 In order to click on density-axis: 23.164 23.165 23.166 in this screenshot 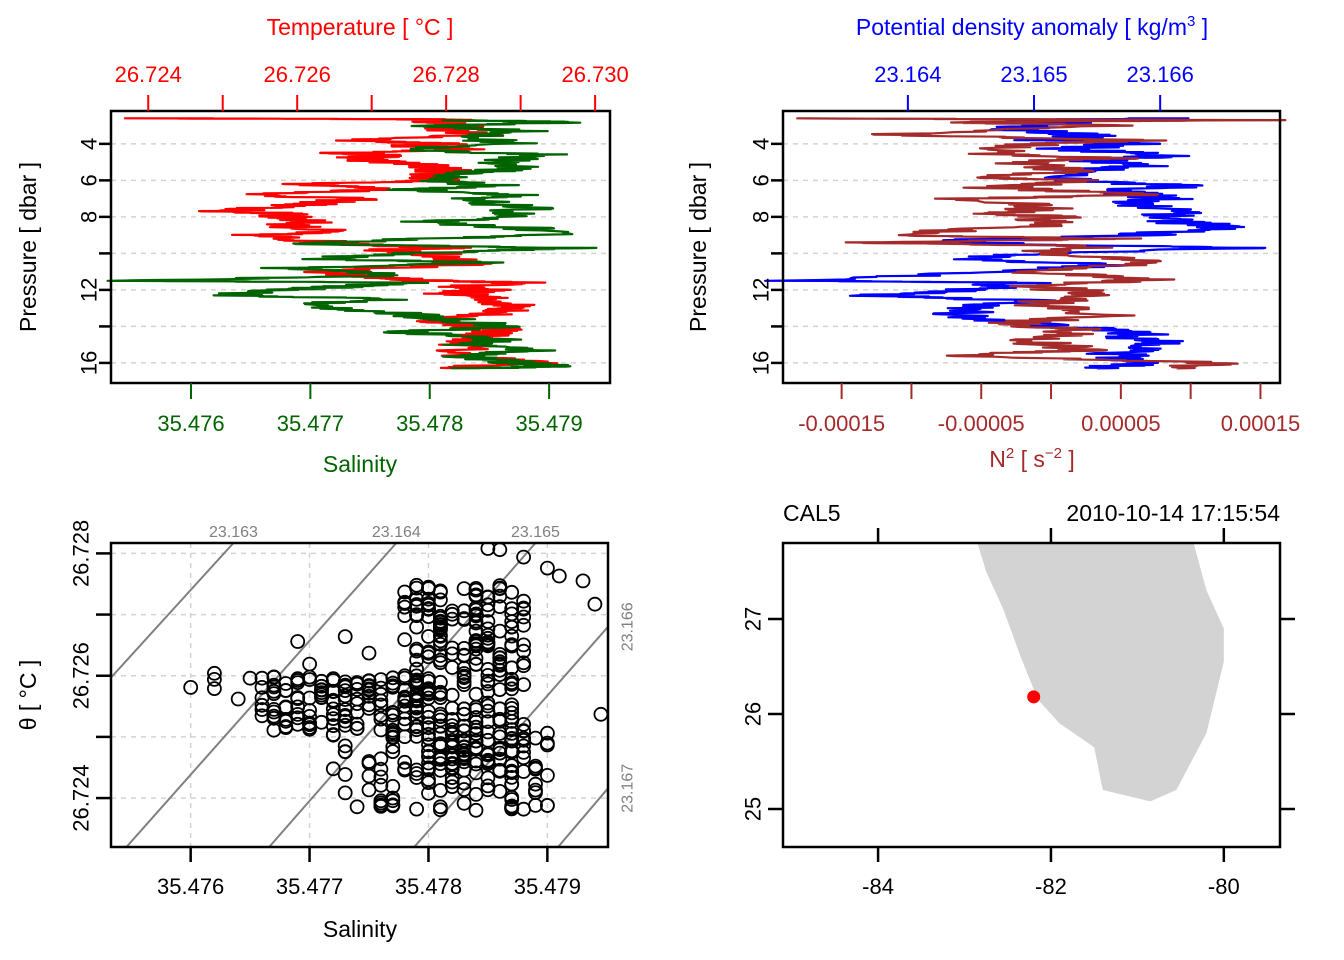, I will do `click(1034, 86)`.